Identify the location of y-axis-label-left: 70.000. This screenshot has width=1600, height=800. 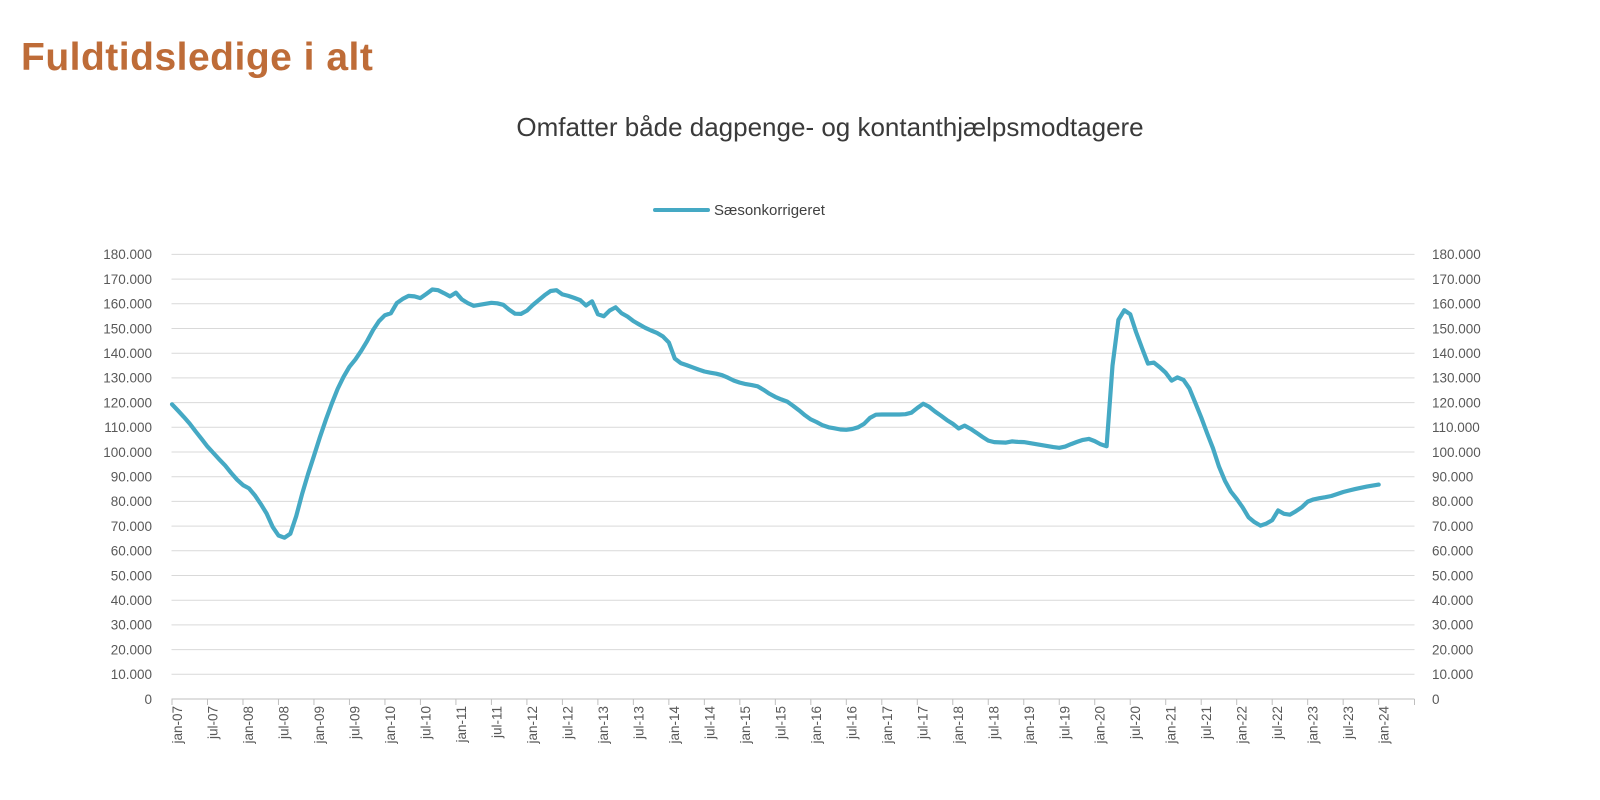
(131, 526).